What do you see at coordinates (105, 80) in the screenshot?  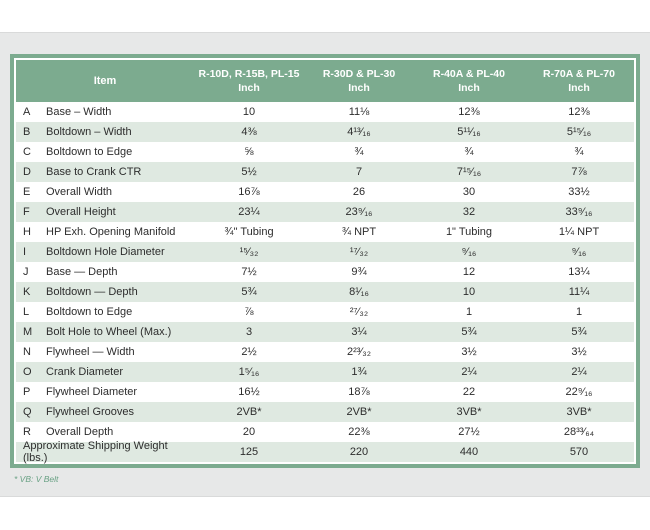 I see `column-header-item: Item` at bounding box center [105, 80].